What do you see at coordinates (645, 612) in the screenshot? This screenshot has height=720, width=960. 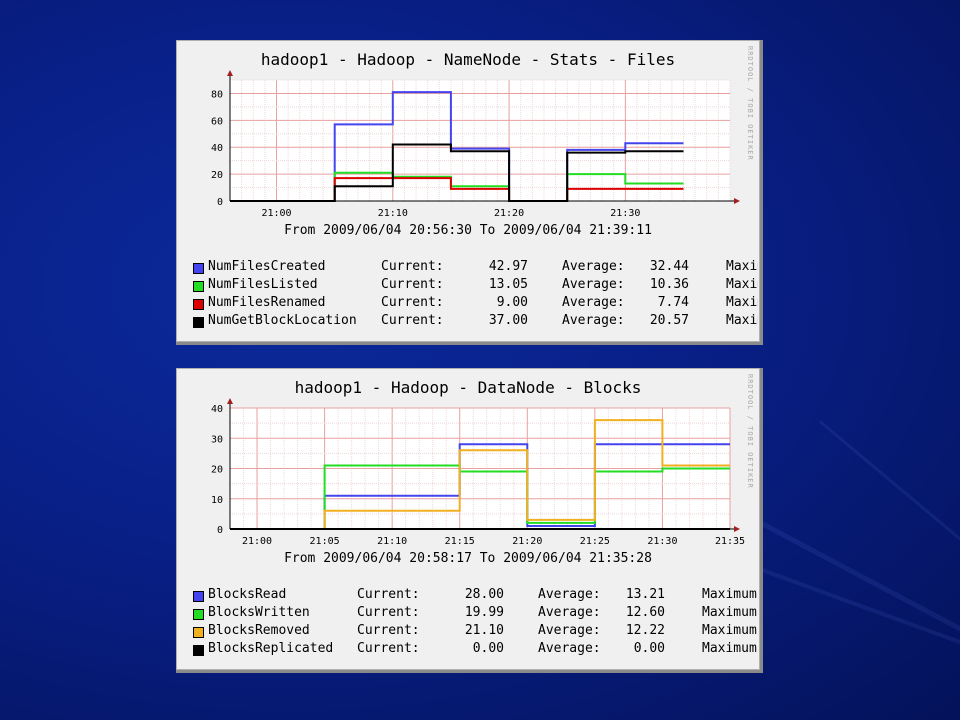 I see `legend-average-value: 12.60` at bounding box center [645, 612].